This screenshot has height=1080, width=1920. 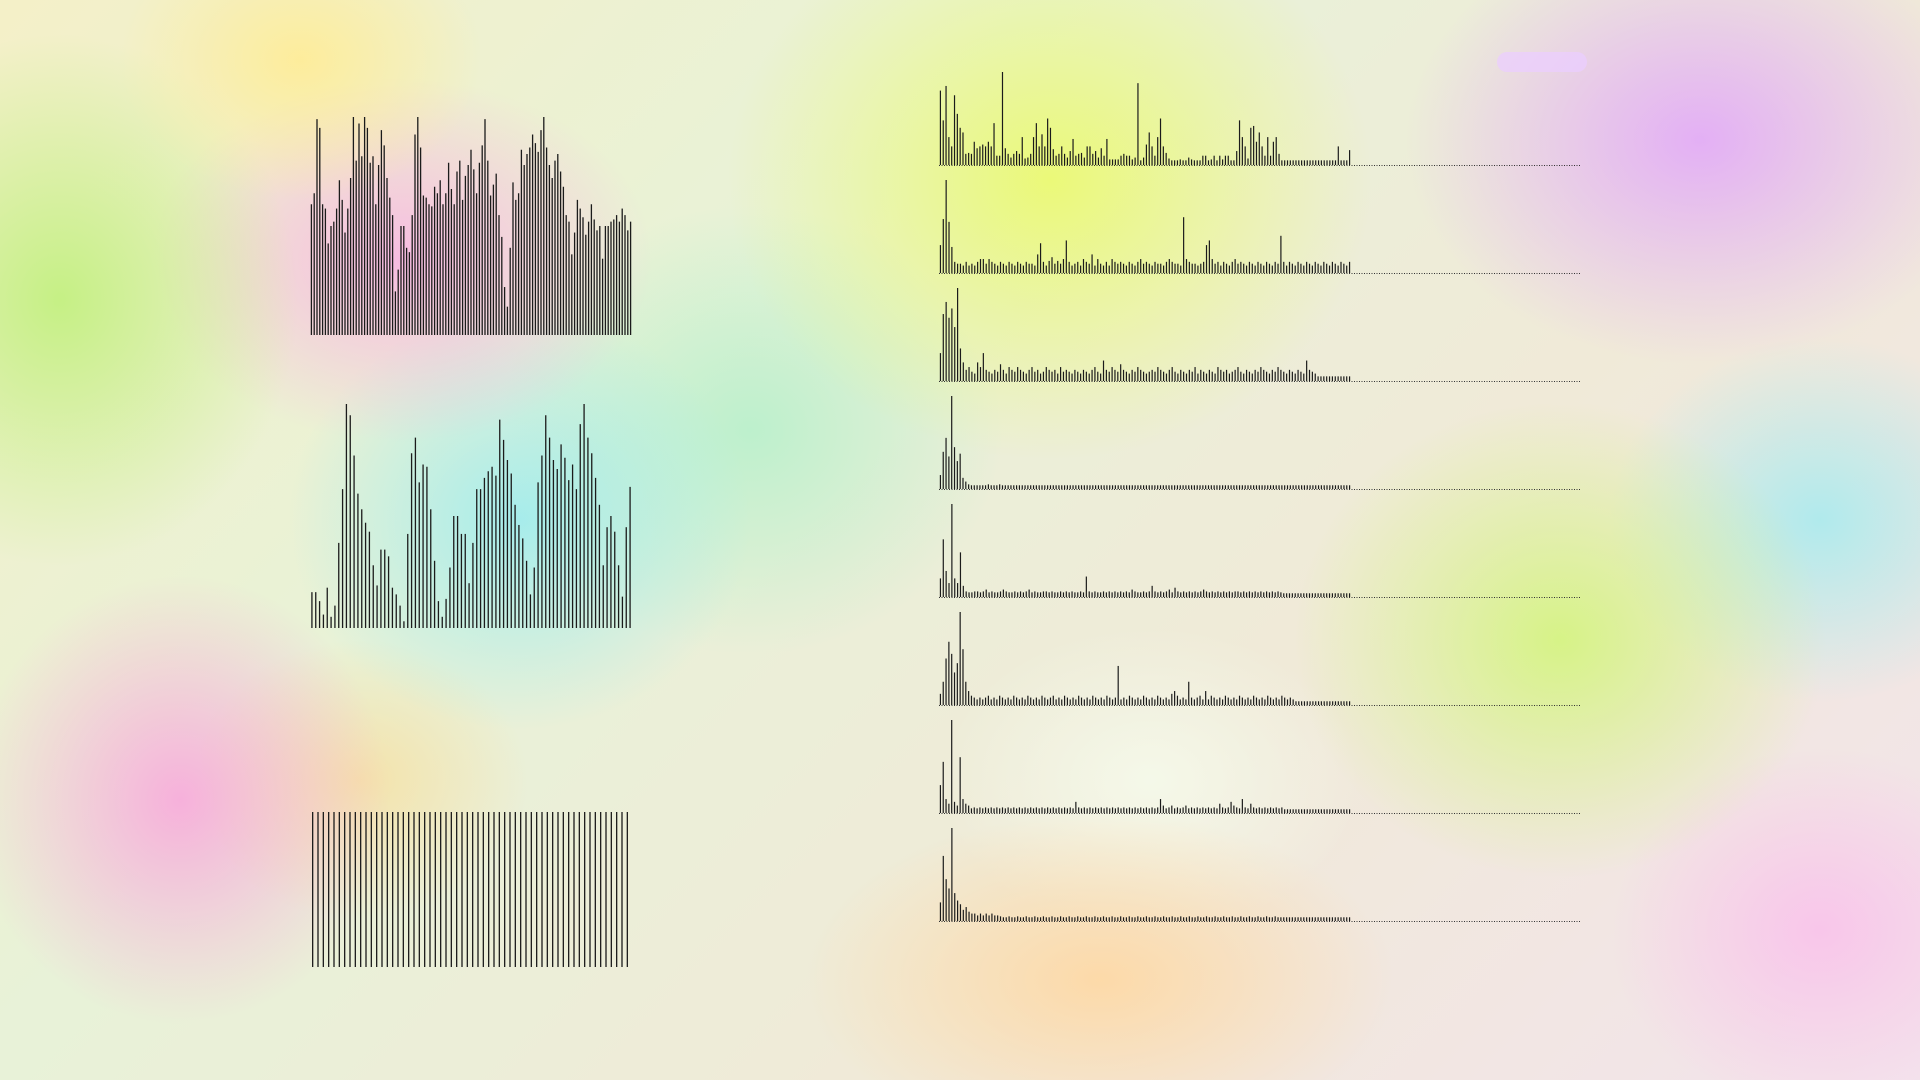 I want to click on right-row-7-row, so click(x=1259, y=767).